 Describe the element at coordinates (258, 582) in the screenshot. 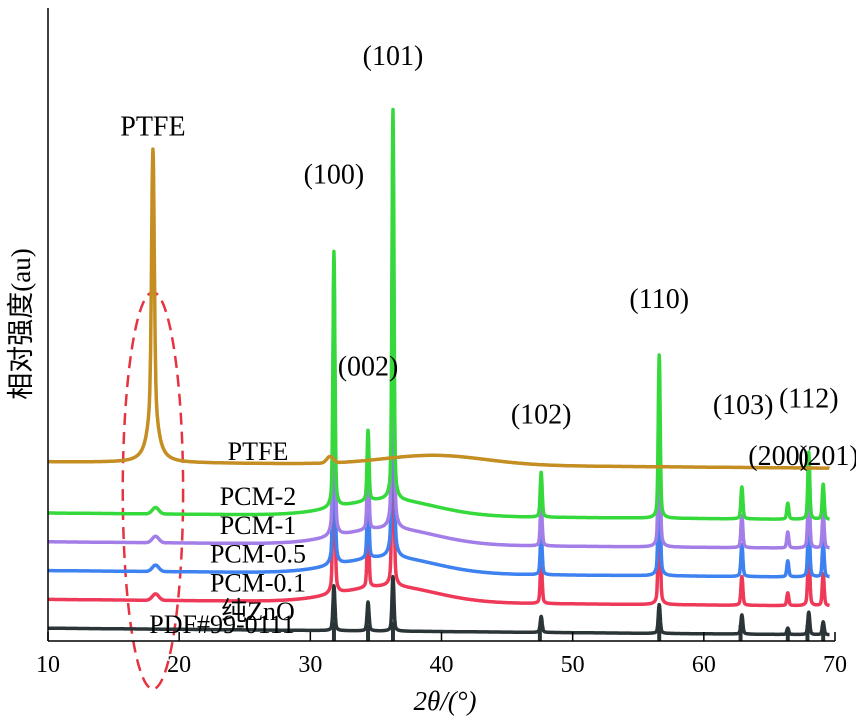

I see `series-label: PCM-0.1` at that location.